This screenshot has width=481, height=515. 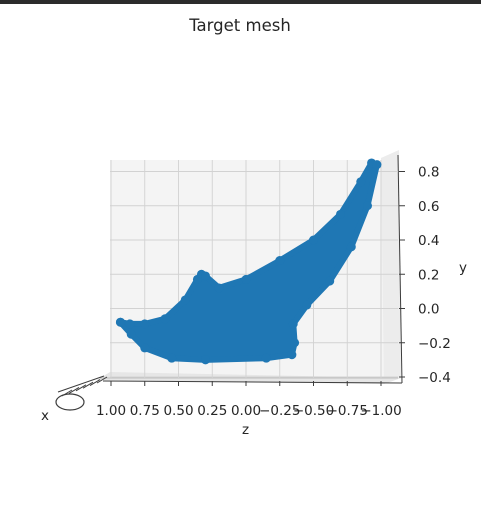 I want to click on y-axis-label: y, so click(x=463, y=268).